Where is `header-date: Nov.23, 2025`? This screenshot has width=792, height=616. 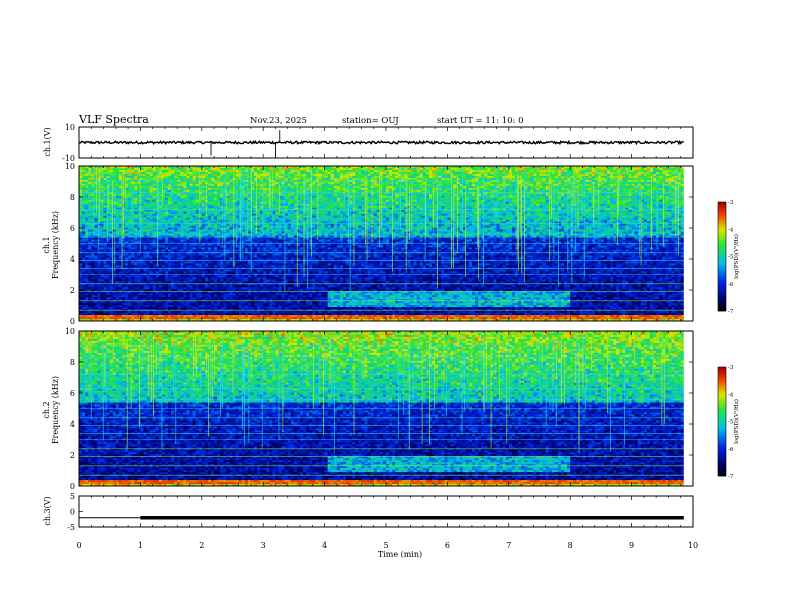
header-date: Nov.23, 2025 is located at coordinates (278, 121).